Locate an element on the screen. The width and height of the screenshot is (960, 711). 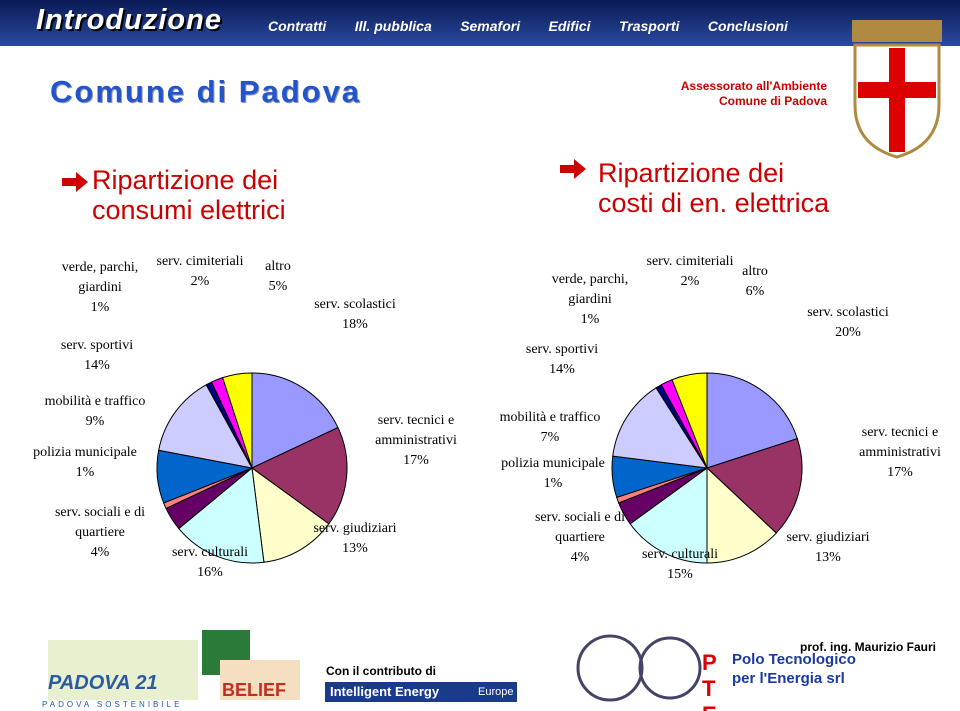
arrow-icon is located at coordinates (573, 169).